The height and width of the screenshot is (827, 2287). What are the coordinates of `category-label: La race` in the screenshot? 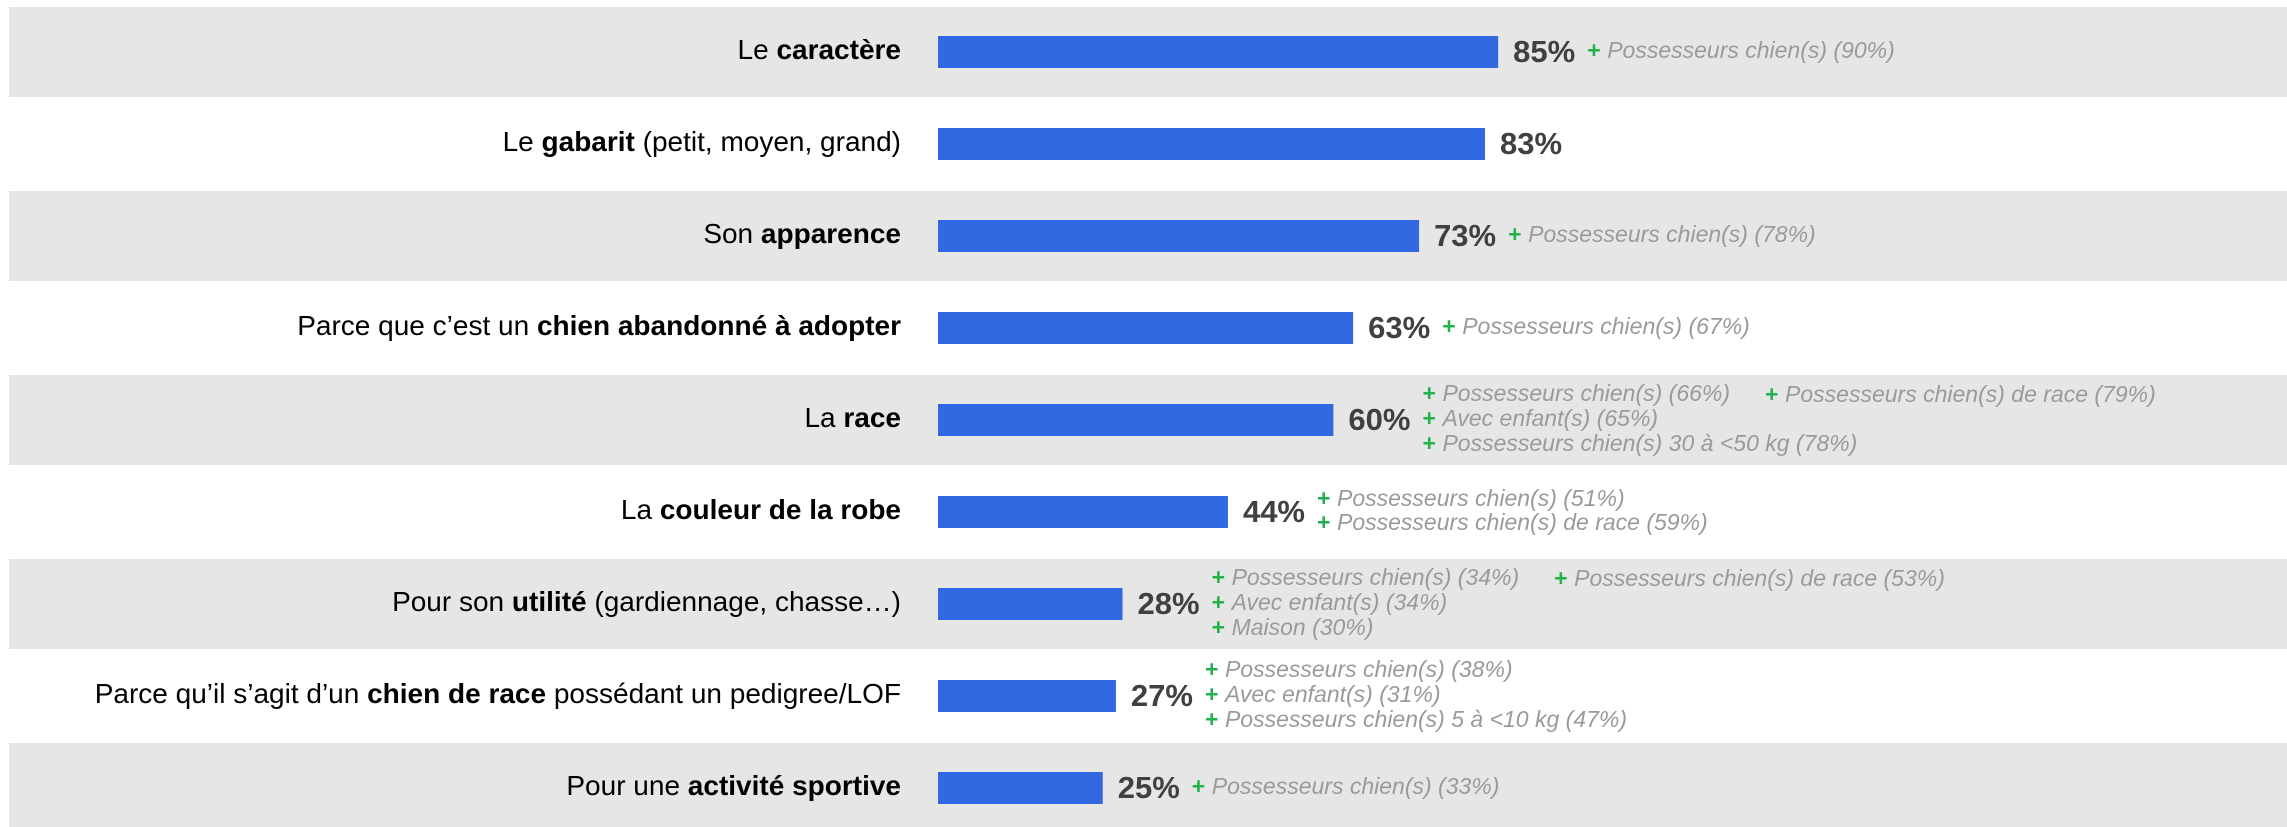 It's located at (852, 417).